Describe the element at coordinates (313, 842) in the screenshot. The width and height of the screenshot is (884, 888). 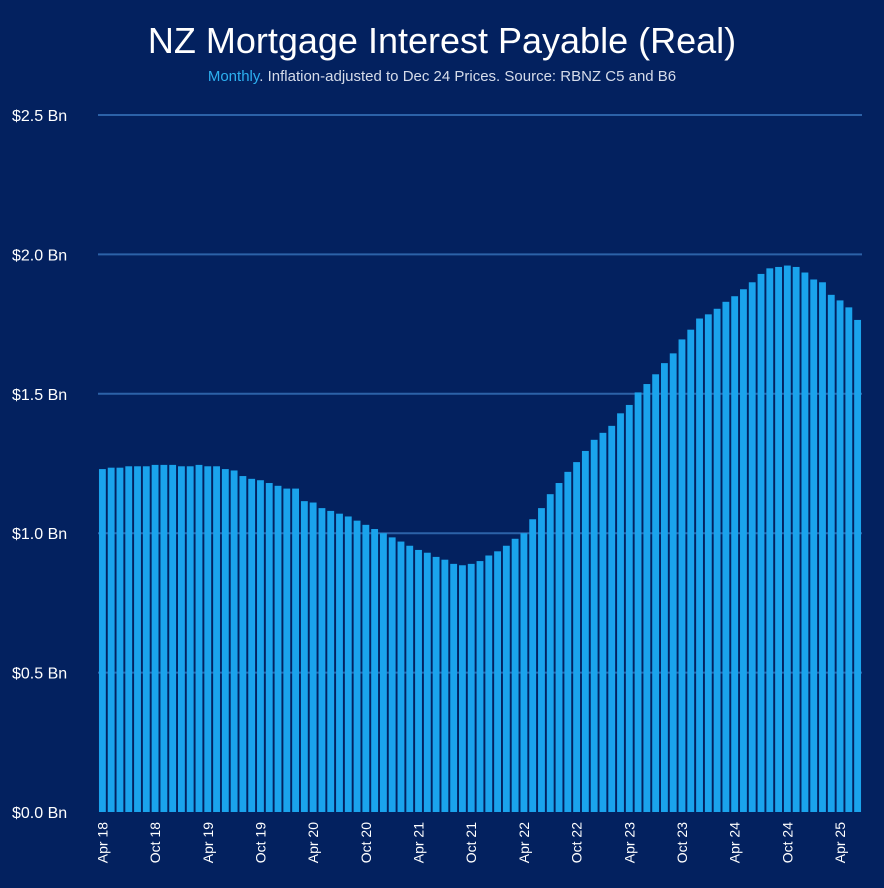
I see `x-tick-label: Apr 20` at that location.